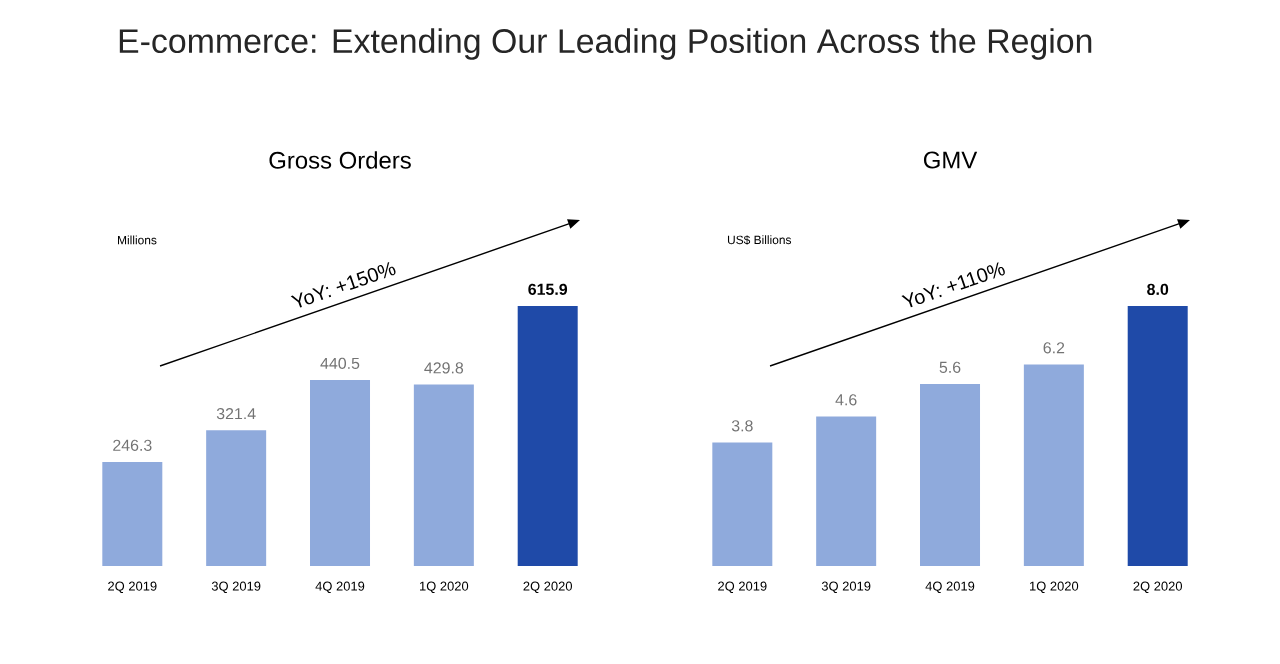  I want to click on chart-title: E-commerce: Extending Our Leading Position Across the Region, so click(605, 44).